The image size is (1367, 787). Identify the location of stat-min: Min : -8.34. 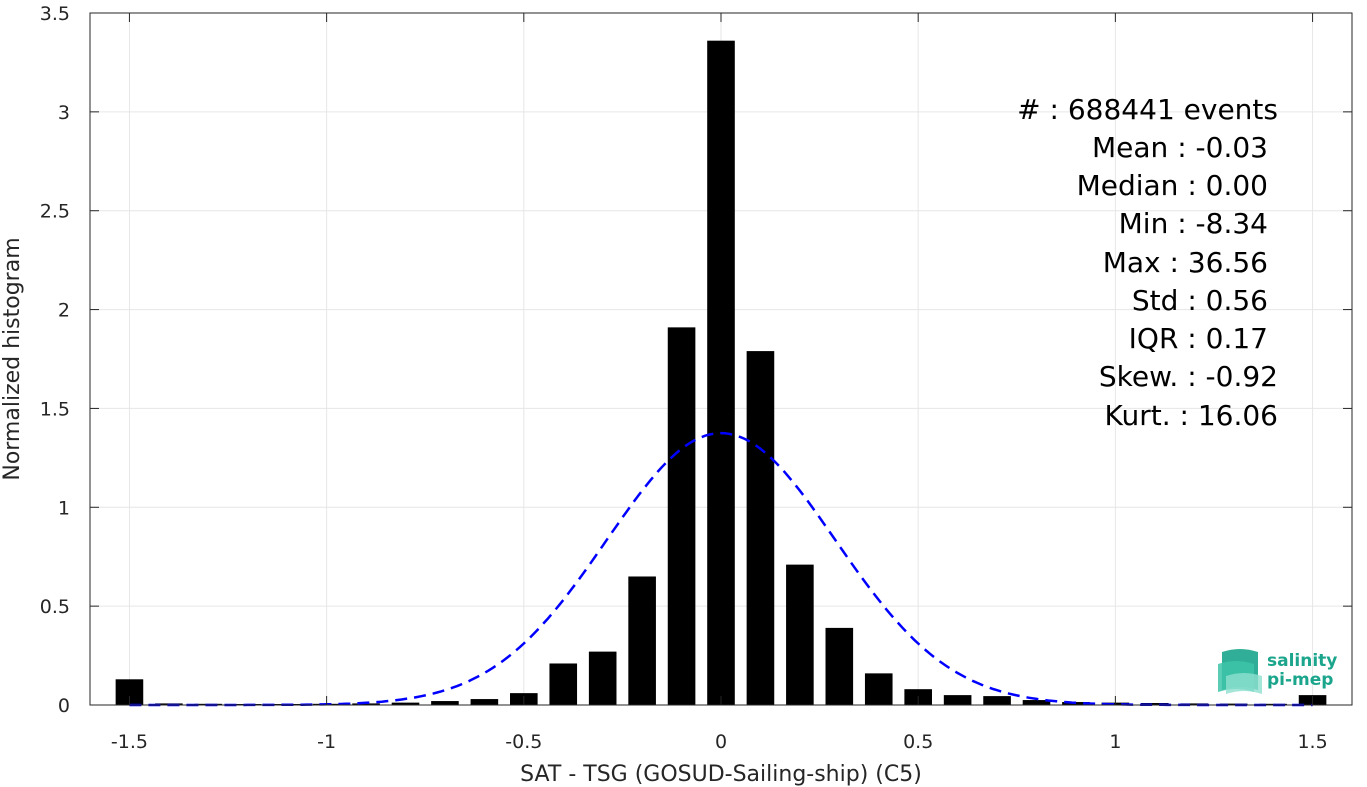
(1193, 223).